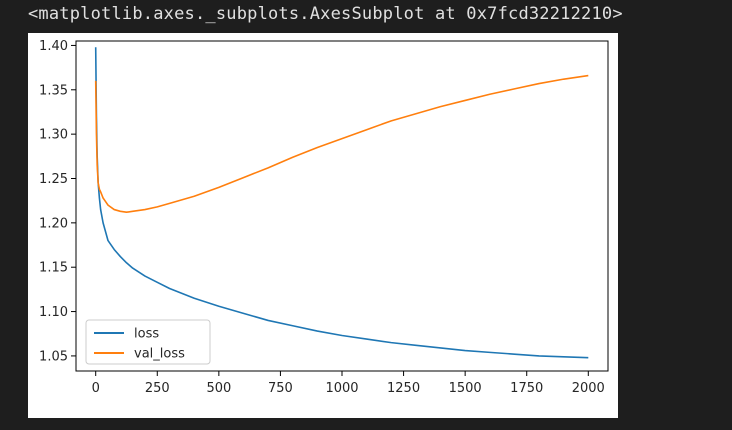 The image size is (732, 430). What do you see at coordinates (53, 356) in the screenshot?
I see `y-tick-label: 1.05` at bounding box center [53, 356].